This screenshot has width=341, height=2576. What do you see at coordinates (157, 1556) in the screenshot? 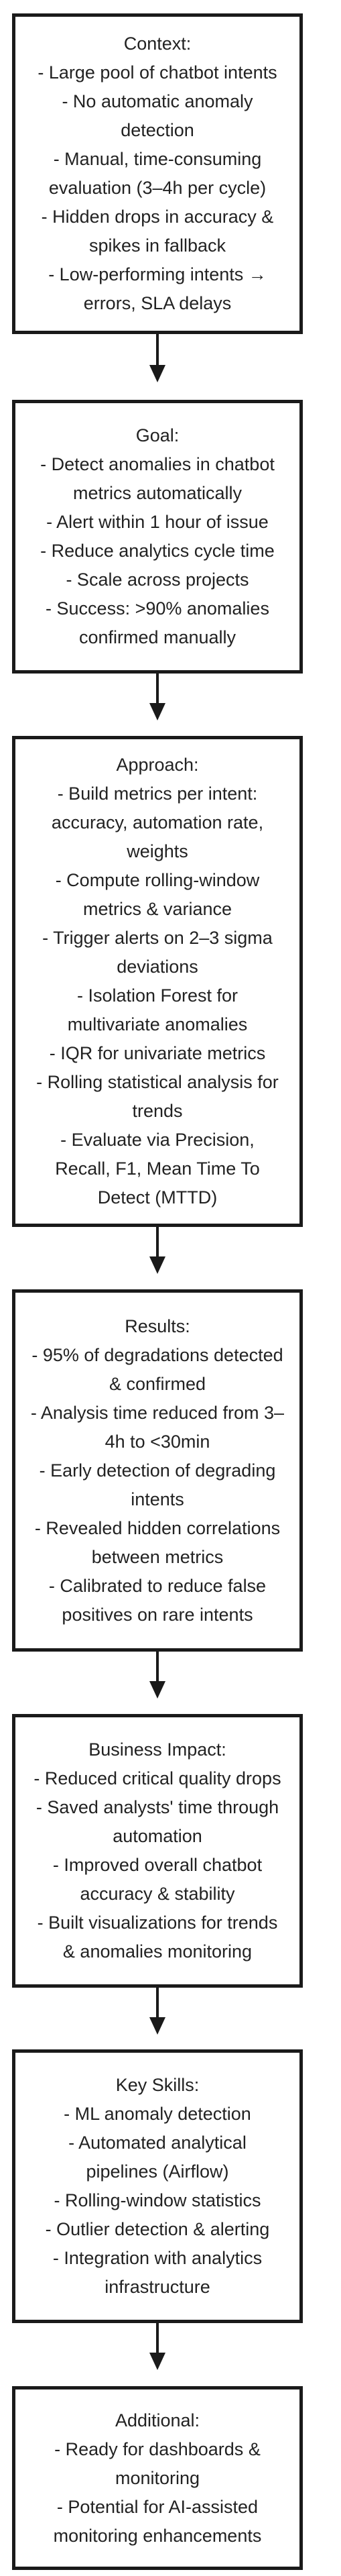
I see `results-line: between metrics` at bounding box center [157, 1556].